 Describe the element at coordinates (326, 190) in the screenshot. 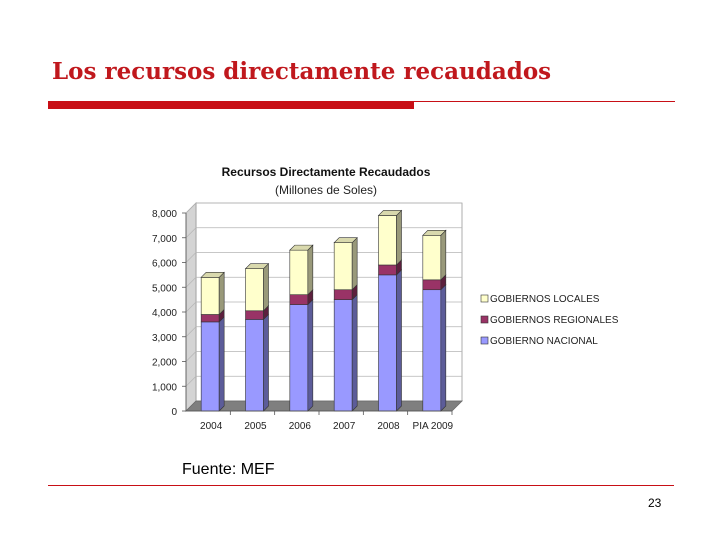

I see `chart-subtitle: (Millones de Soles)` at that location.